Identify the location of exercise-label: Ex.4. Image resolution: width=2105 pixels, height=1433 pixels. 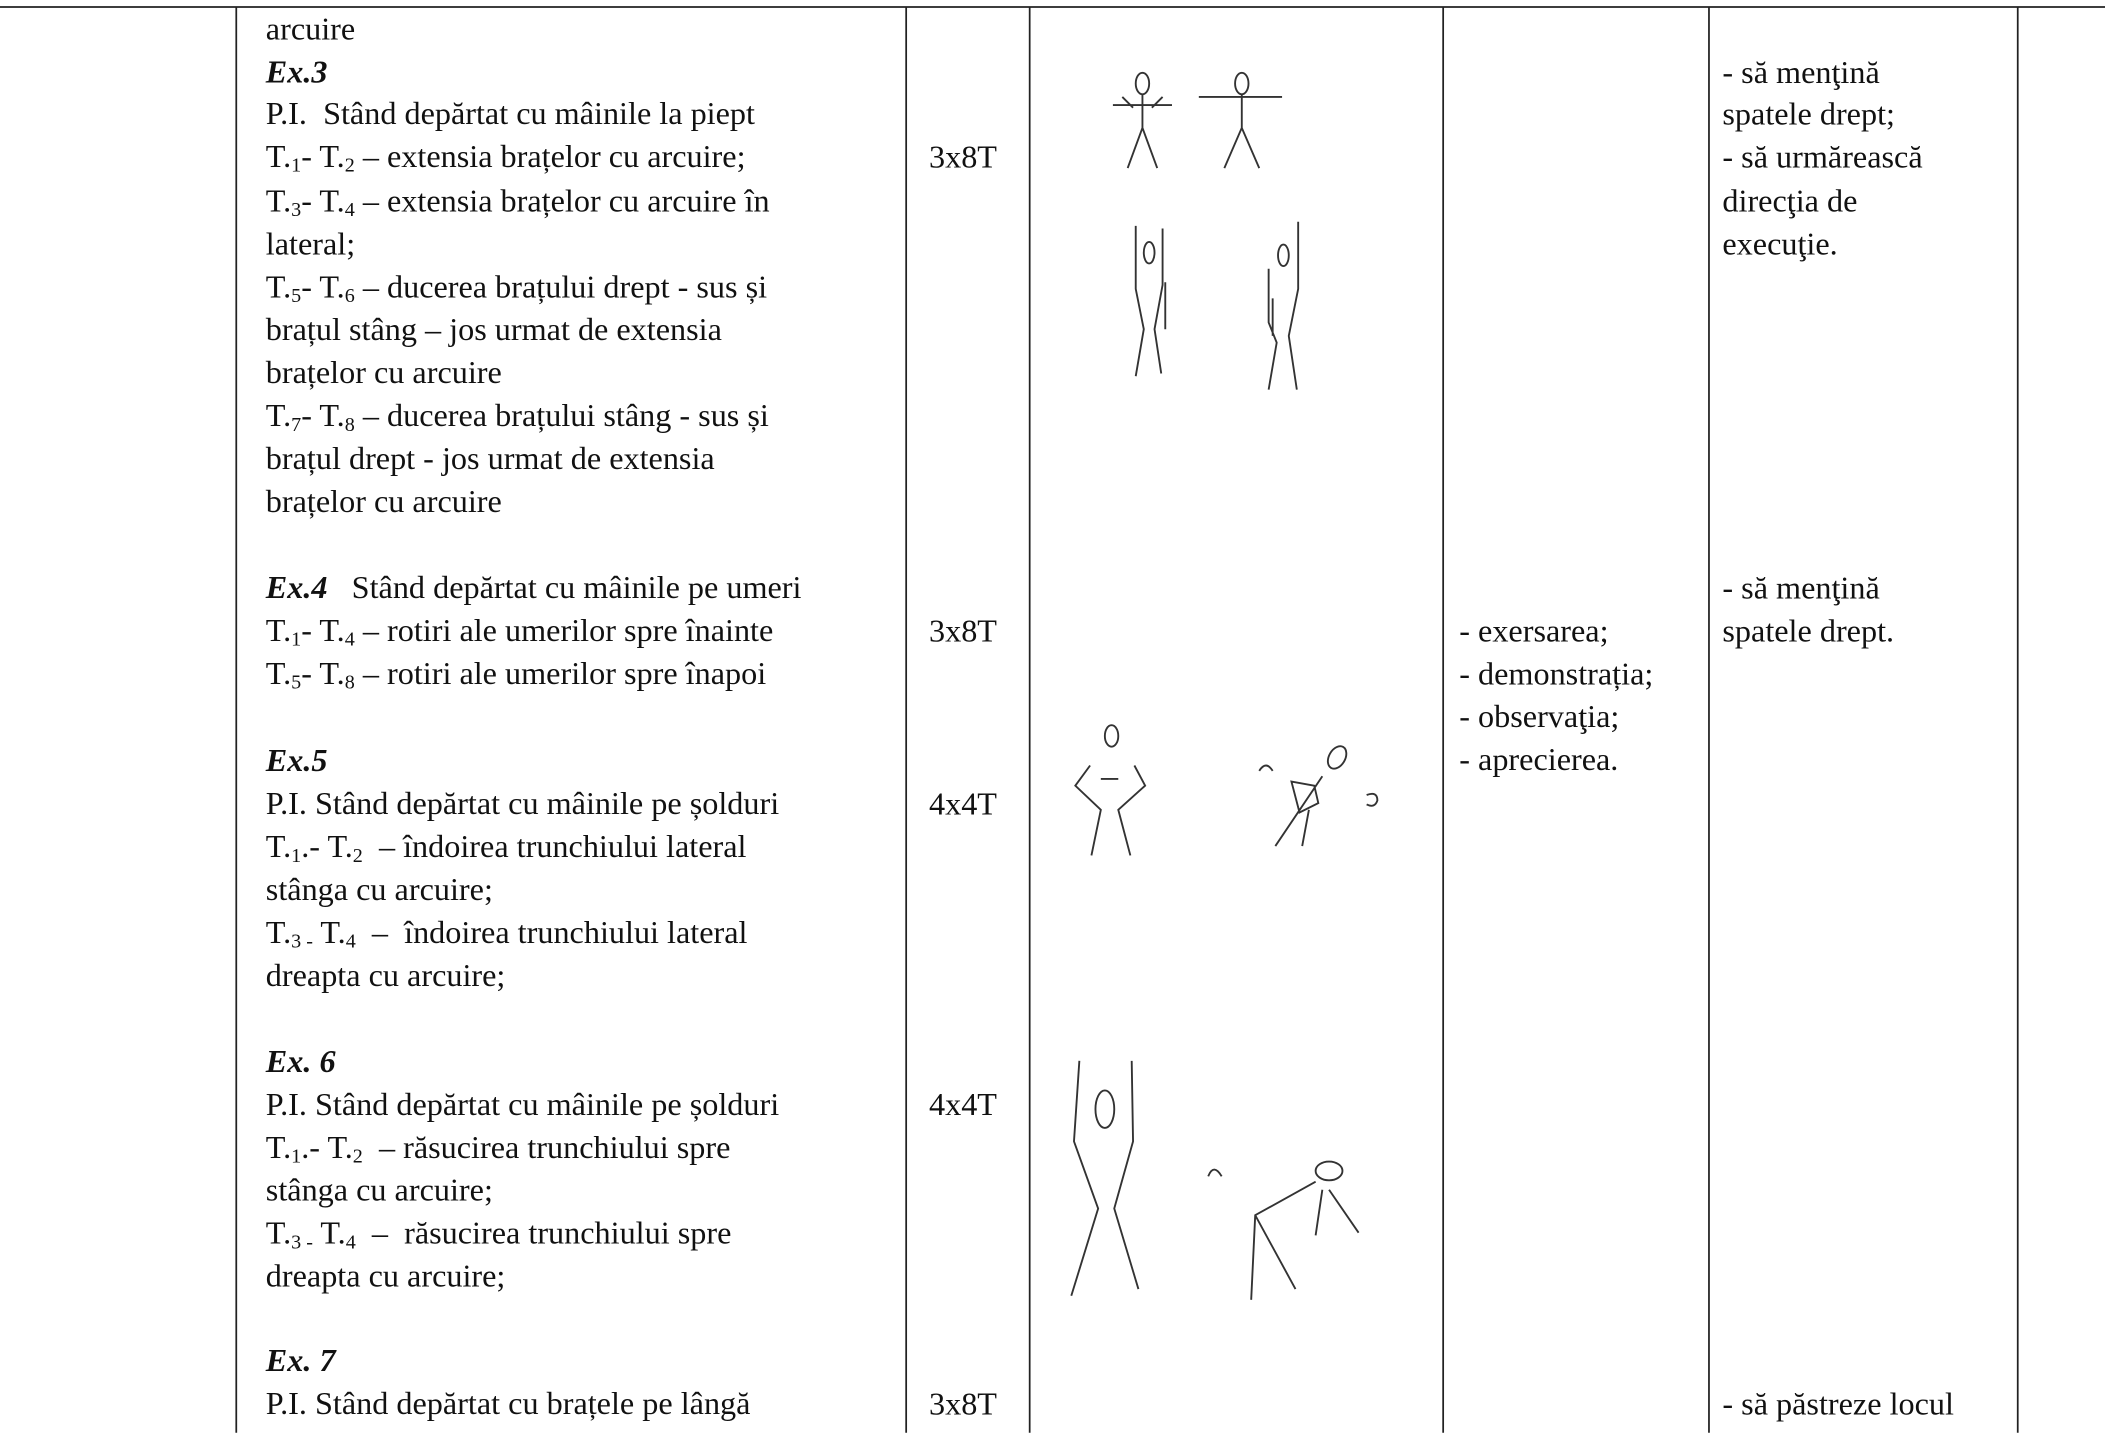
(296, 587).